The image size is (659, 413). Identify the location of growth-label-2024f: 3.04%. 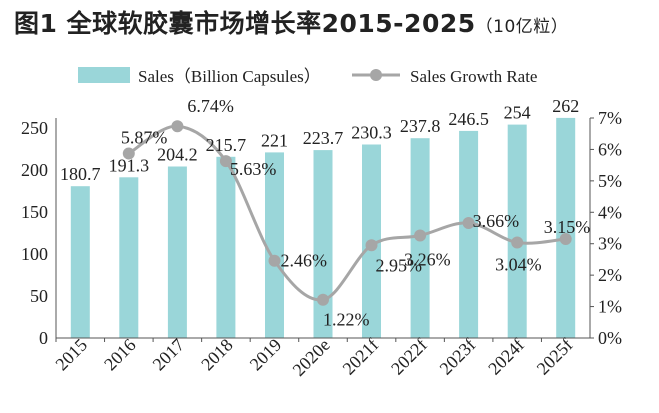
(518, 264).